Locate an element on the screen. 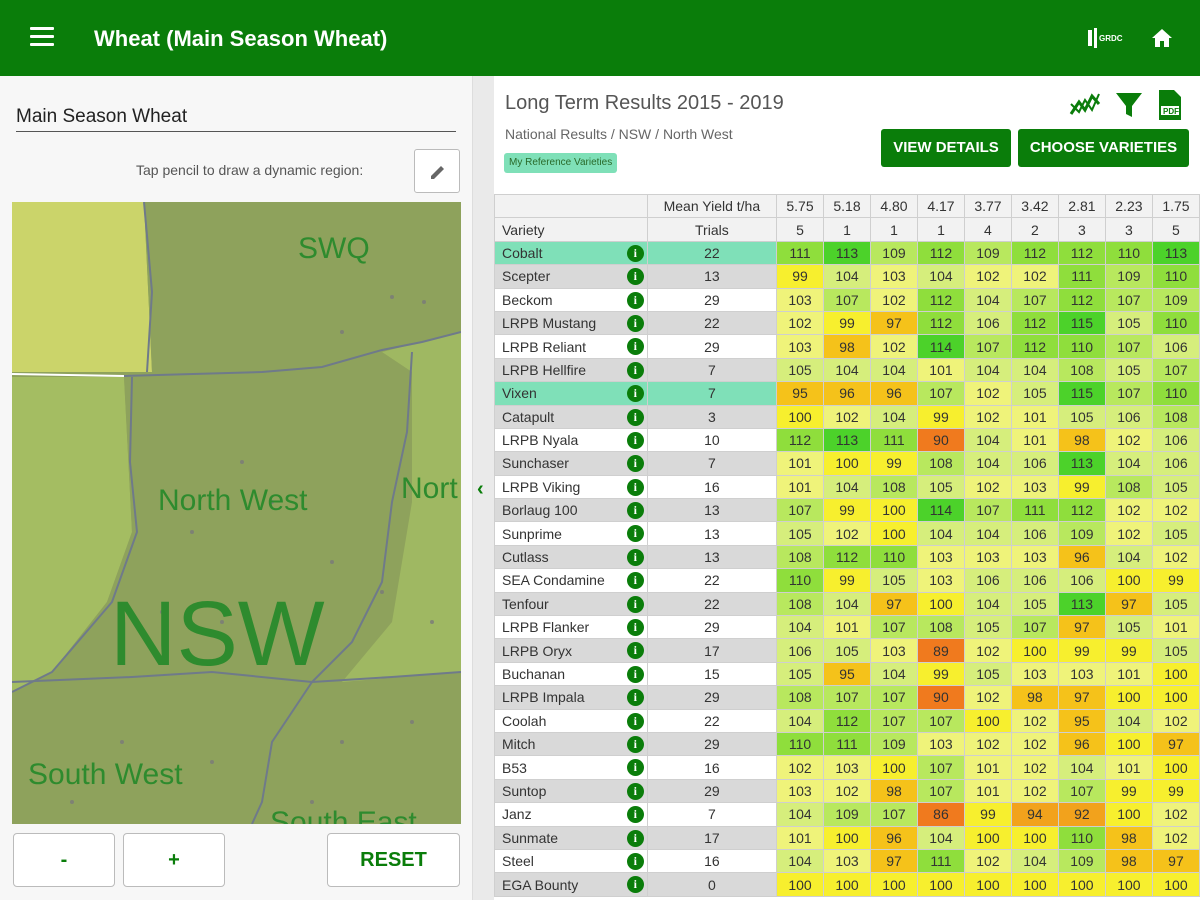 The width and height of the screenshot is (1200, 900). table-row: Buchanan i 15 105 95 104 99 105 103 103 101 100 is located at coordinates (847, 674).